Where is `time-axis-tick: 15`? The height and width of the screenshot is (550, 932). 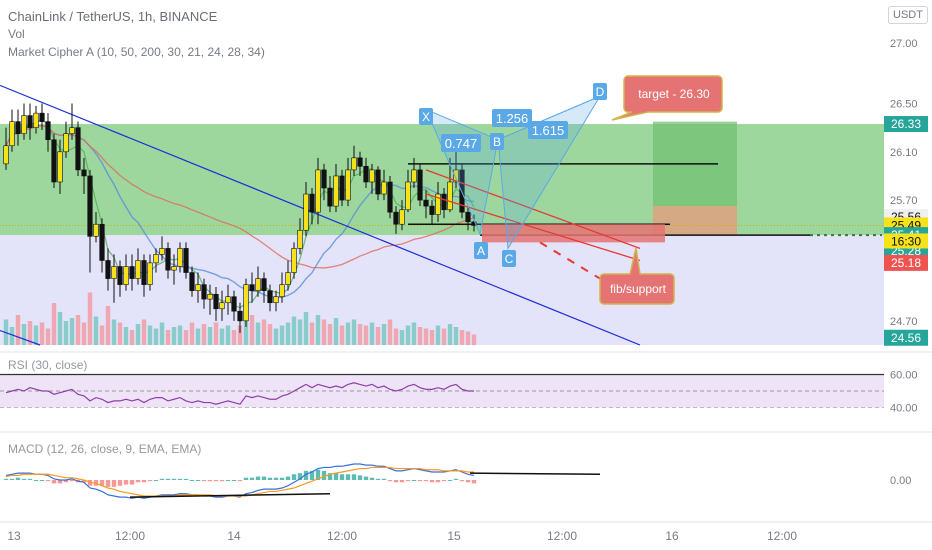
time-axis-tick: 15 is located at coordinates (454, 536).